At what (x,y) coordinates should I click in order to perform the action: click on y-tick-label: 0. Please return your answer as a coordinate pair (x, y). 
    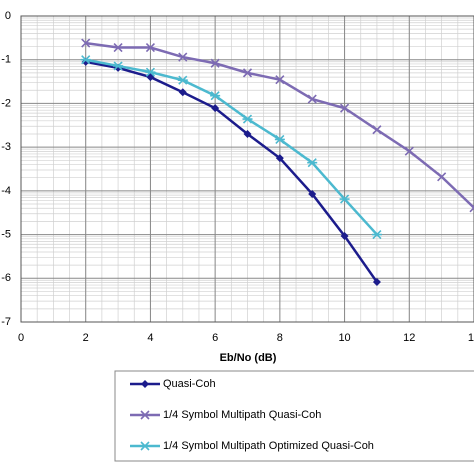
    Looking at the image, I should click on (8, 16).